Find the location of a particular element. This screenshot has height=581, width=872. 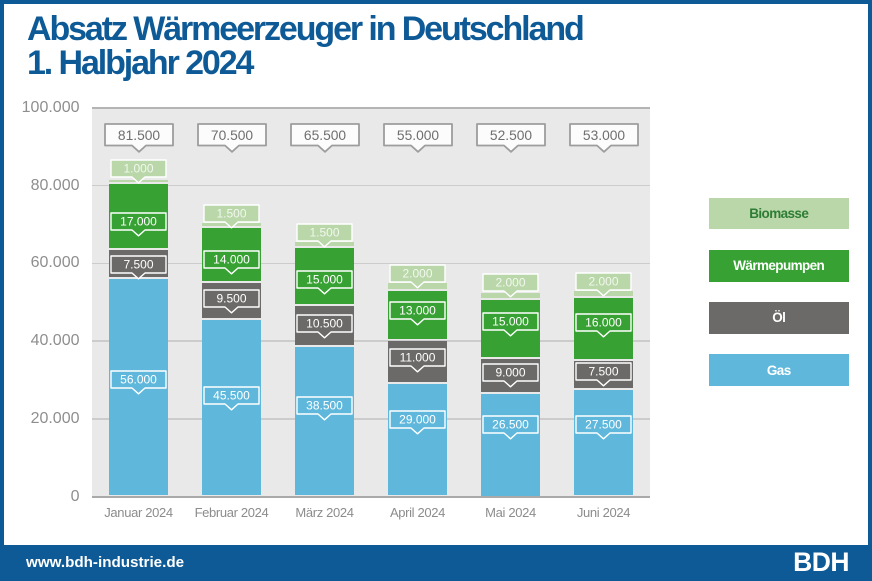

svg-text: 13.000 is located at coordinates (417, 311).